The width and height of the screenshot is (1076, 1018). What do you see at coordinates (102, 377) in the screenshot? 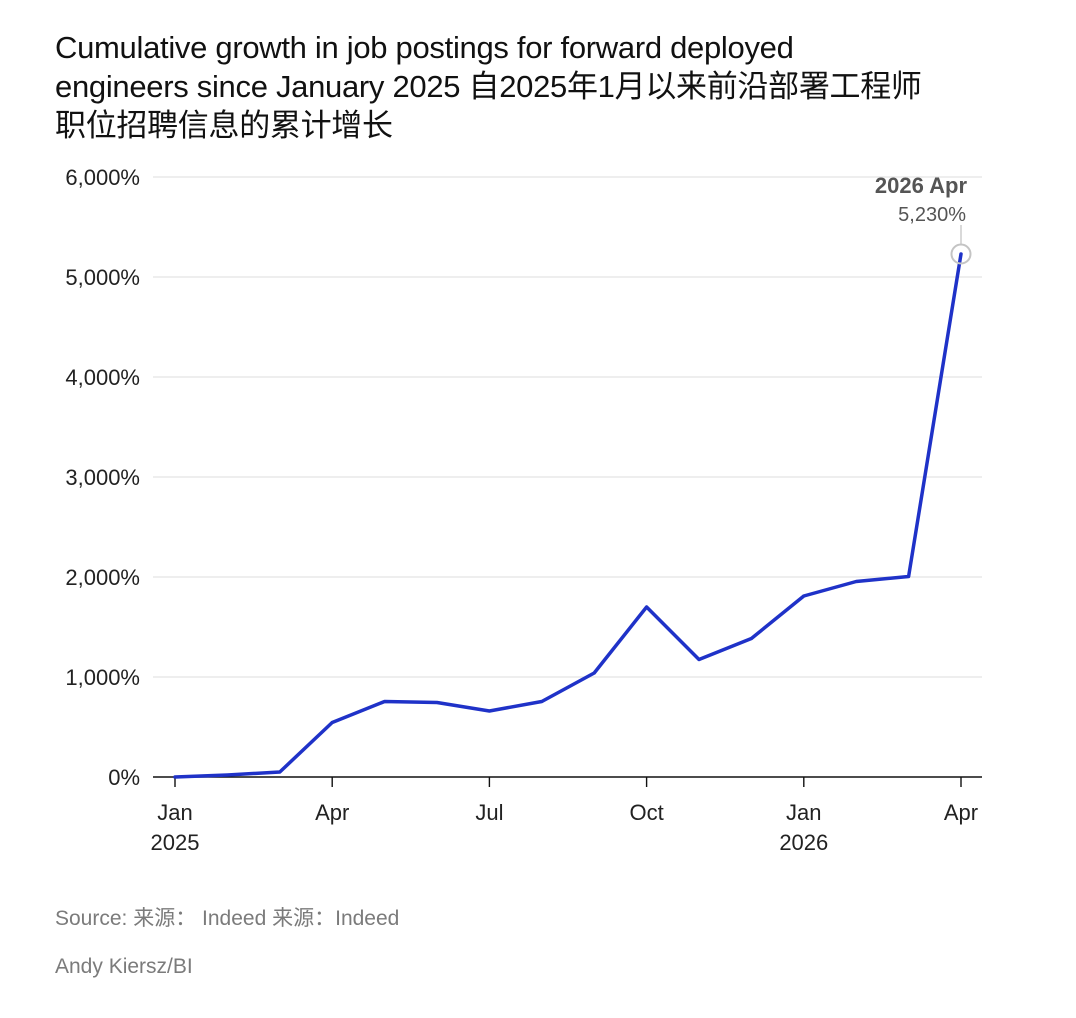
I see `y-tick-label-4: 4,000%` at bounding box center [102, 377].